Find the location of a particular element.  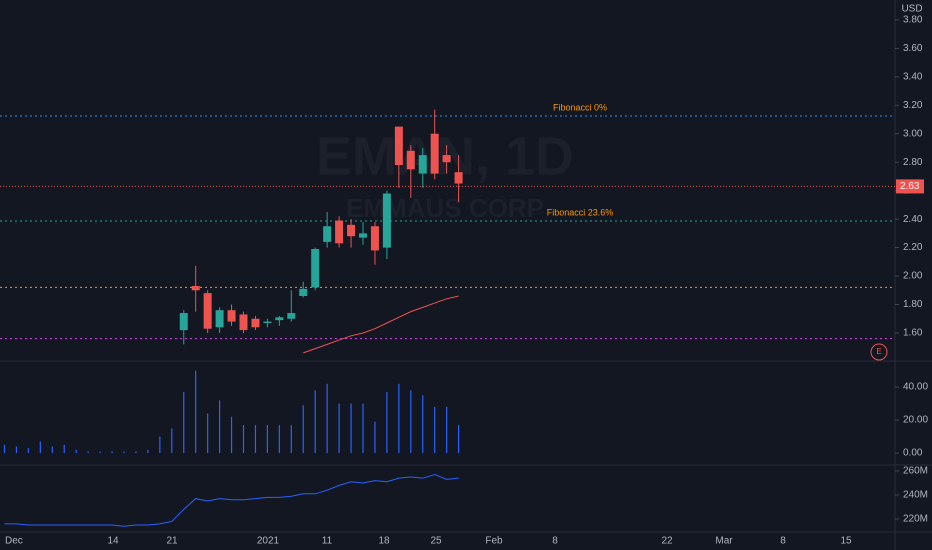

y-tick-label: 3.80 is located at coordinates (913, 20).